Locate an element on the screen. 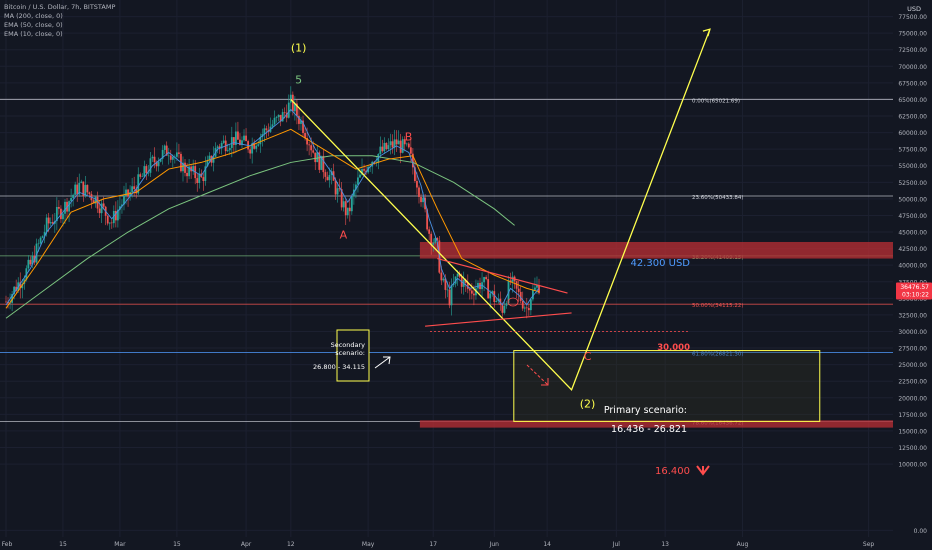 The image size is (932, 550). level-30000-label: 30.000 is located at coordinates (673, 348).